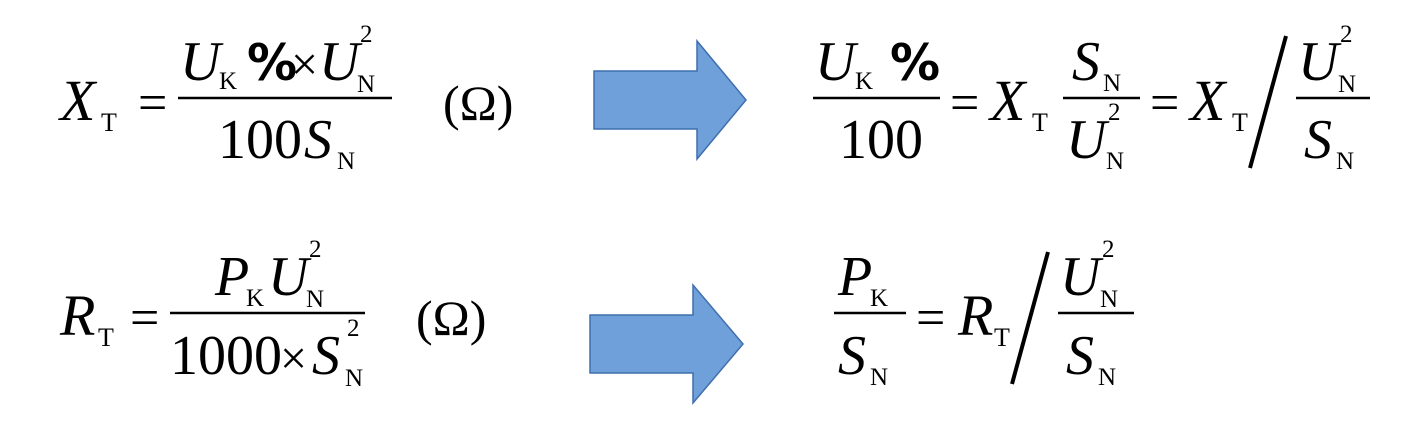 This screenshot has height=421, width=1417. Describe the element at coordinates (1268, 102) in the screenshot. I see `xtd-division-slash` at that location.